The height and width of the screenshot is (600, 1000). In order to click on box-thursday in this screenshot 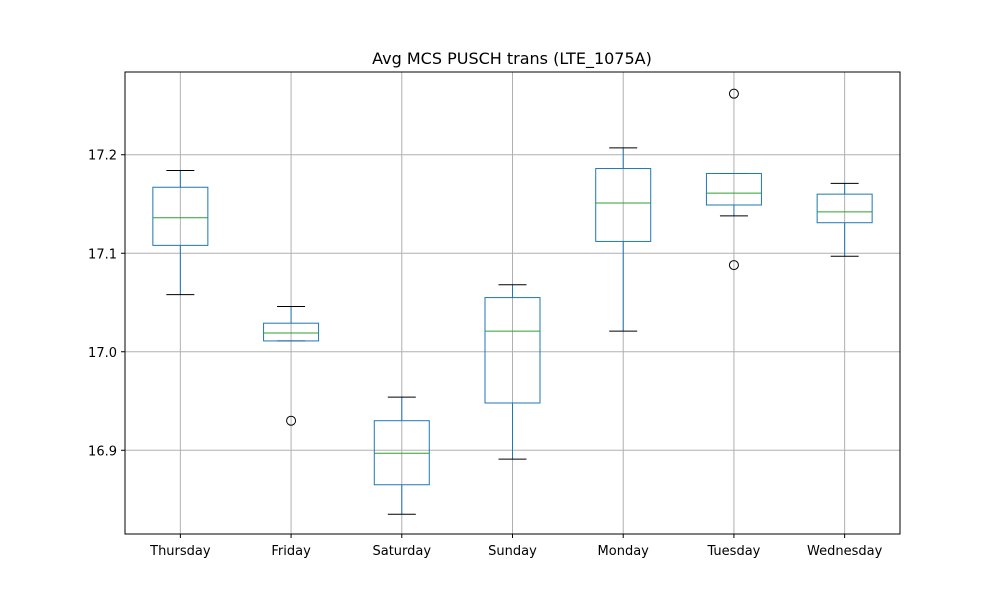, I will do `click(180, 233)`.